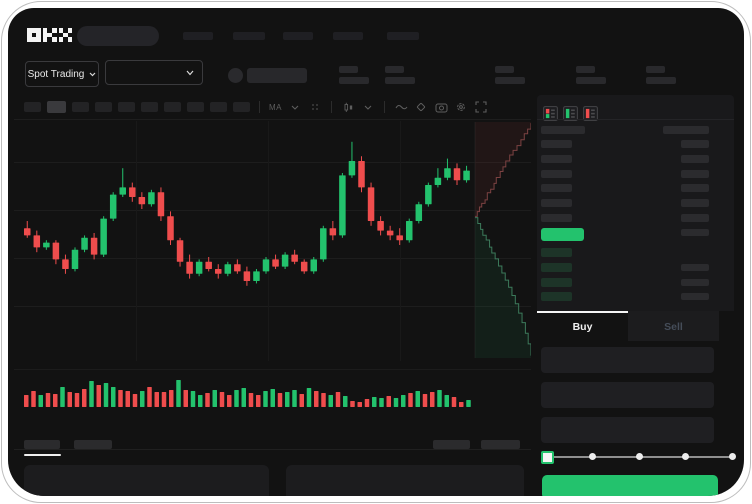 Image resolution: width=752 pixels, height=504 pixels. I want to click on dots-grid-icon, so click(315, 107).